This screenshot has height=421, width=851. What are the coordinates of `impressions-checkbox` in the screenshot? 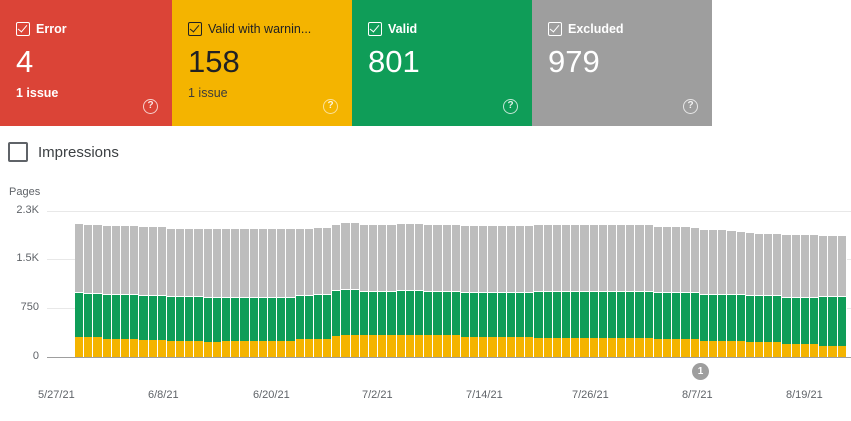 It's located at (18, 152).